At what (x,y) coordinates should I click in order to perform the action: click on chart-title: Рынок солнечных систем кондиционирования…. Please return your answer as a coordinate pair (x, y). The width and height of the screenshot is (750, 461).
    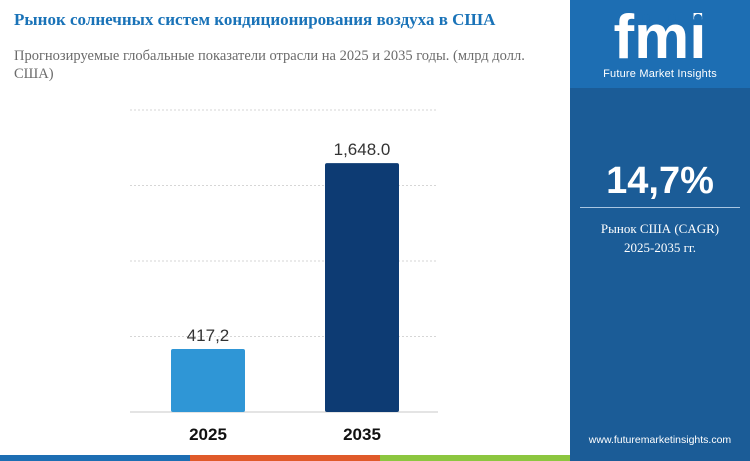
    Looking at the image, I should click on (255, 19).